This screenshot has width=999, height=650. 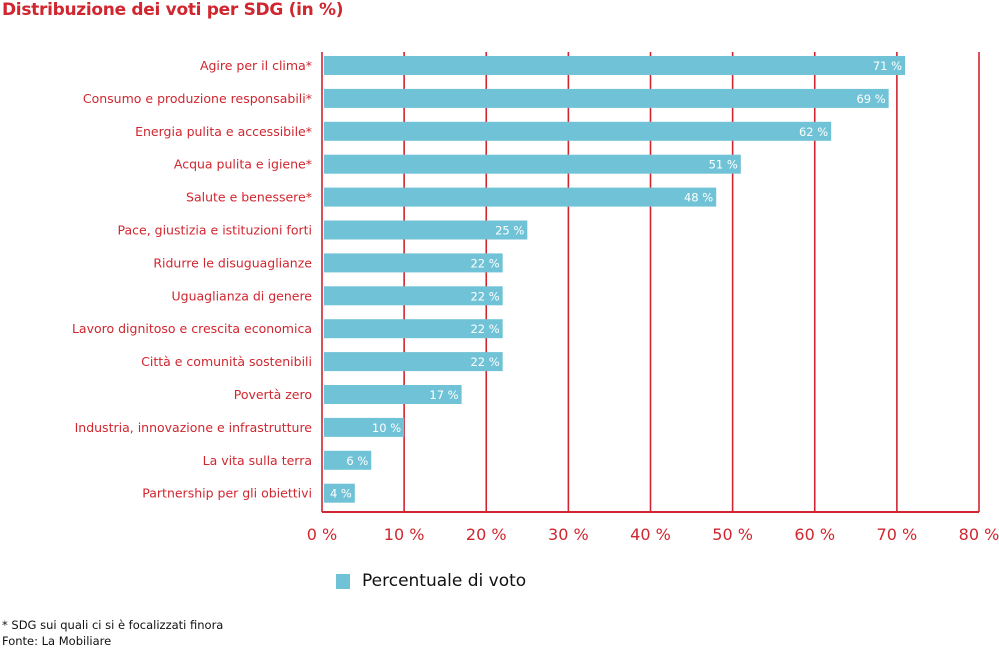 I want to click on category-label: Agire per il clima*, so click(x=256, y=65).